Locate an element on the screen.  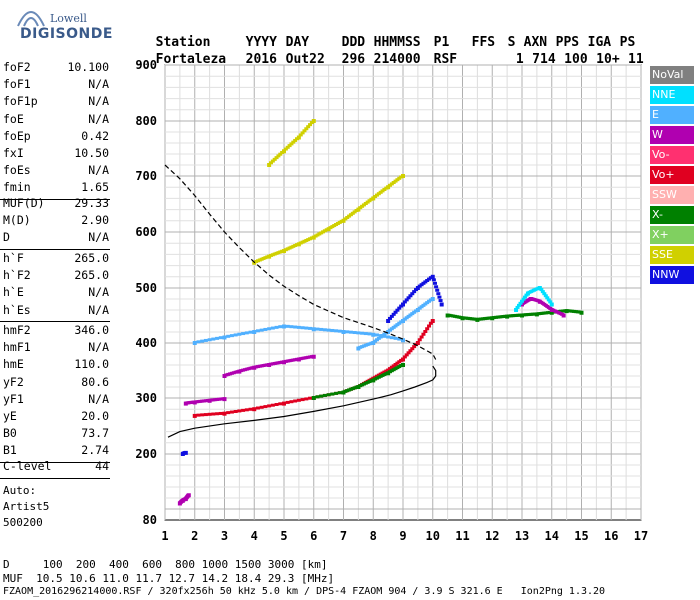
param-value: 29.33 is located at coordinates (91, 203).